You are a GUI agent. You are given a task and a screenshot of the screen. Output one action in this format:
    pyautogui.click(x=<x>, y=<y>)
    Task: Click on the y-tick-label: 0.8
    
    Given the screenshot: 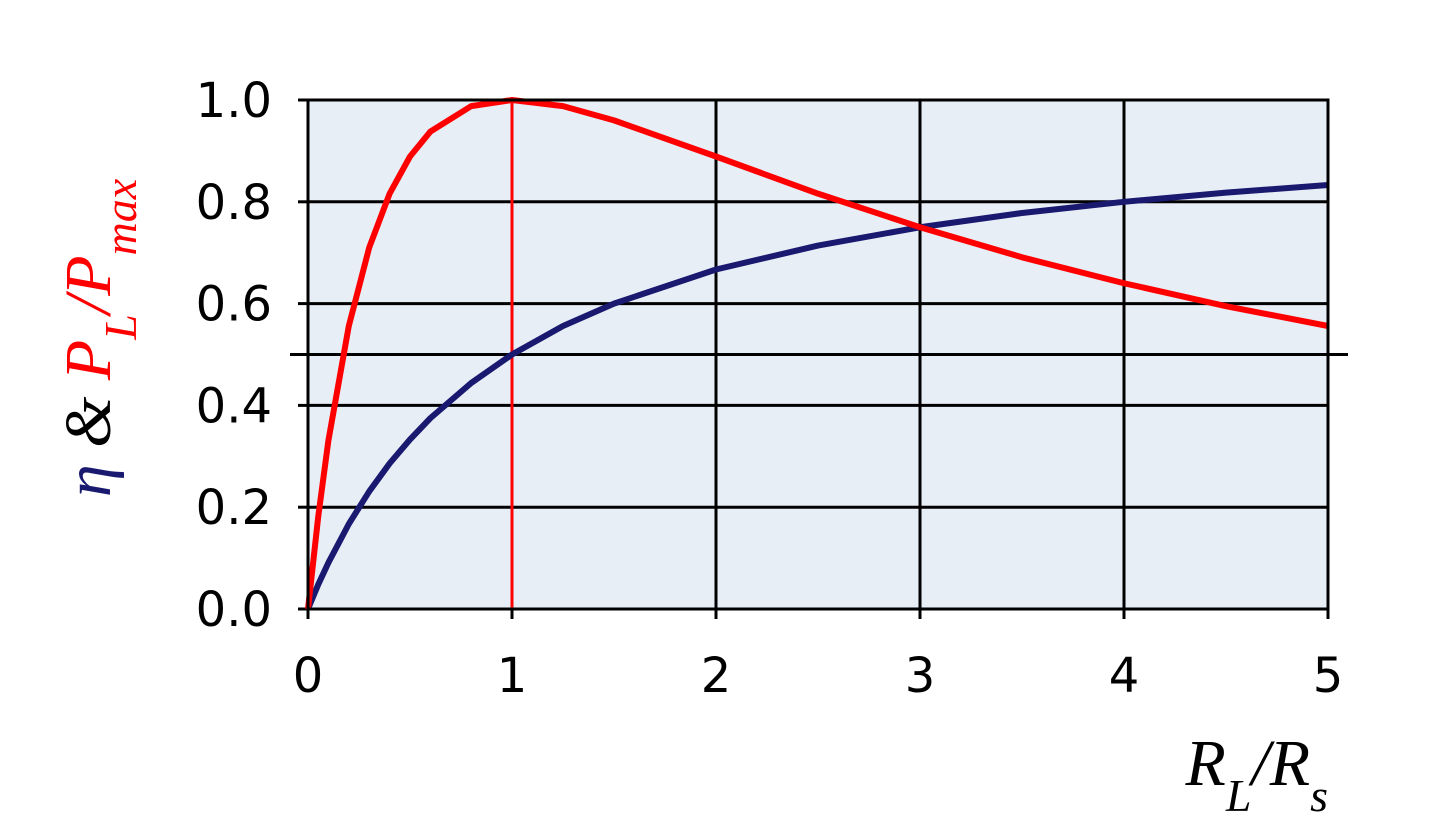 What is the action you would take?
    pyautogui.click(x=234, y=203)
    